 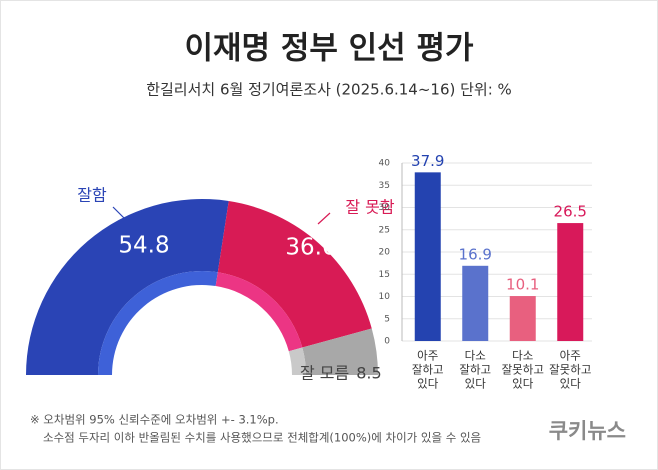 What do you see at coordinates (384, 186) in the screenshot?
I see `y-tick-label: 35` at bounding box center [384, 186].